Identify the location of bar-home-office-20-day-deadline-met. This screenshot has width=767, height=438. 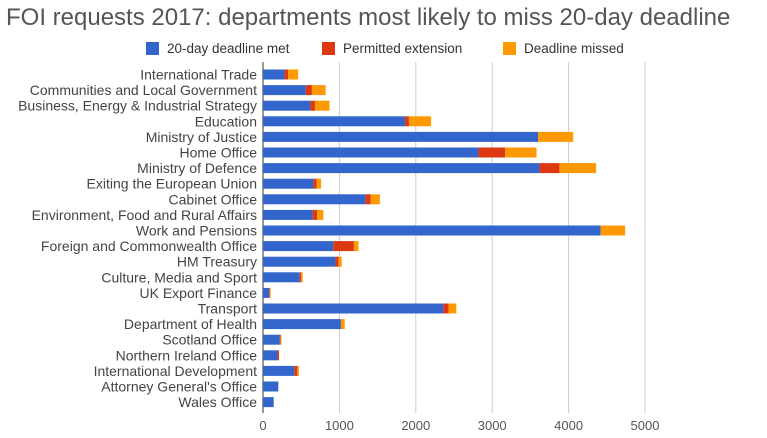
(371, 152).